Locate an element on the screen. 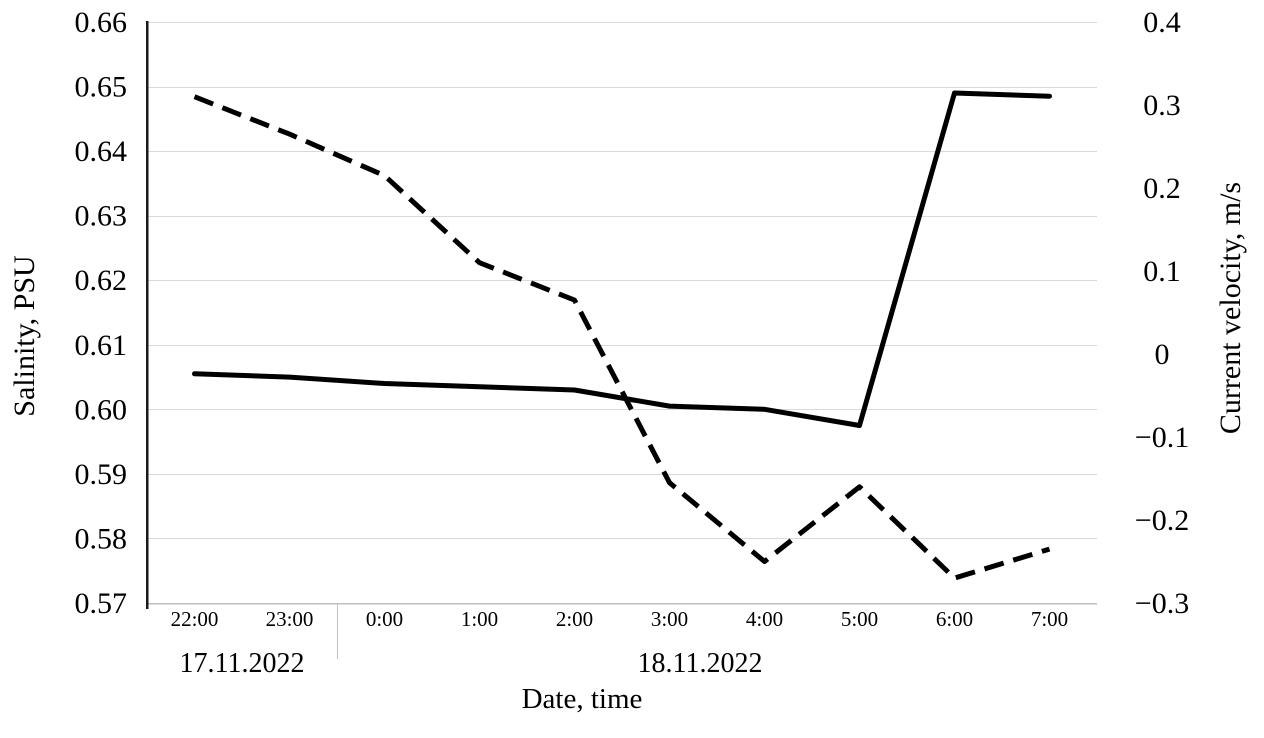 This screenshot has width=1264, height=738. left-axis-tick-label: 0.61 is located at coordinates (101, 345).